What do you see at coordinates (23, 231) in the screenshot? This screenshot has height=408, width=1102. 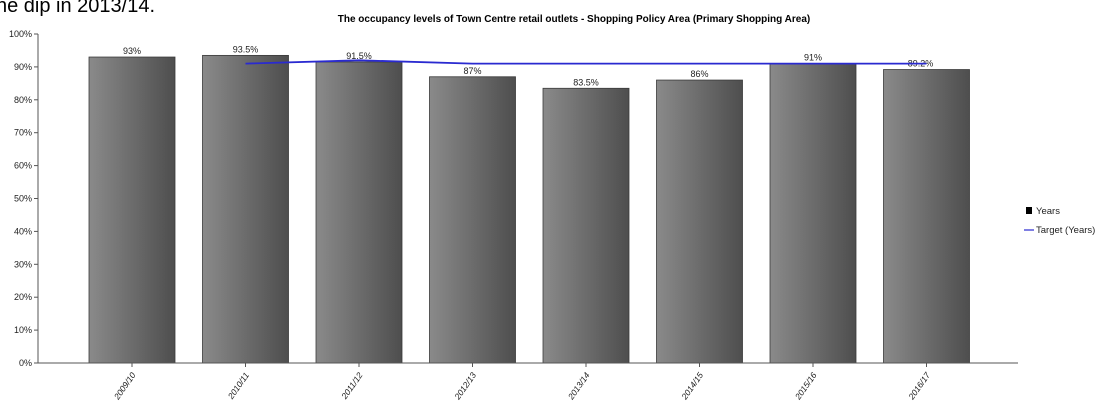 I see `y-tick-label: 40%` at bounding box center [23, 231].